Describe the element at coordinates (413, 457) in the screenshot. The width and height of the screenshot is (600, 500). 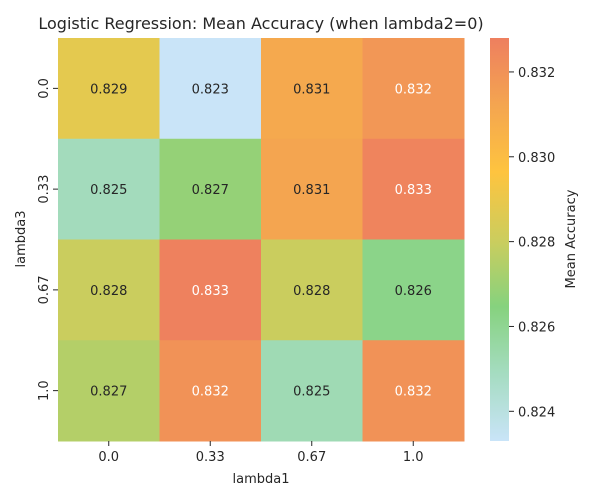
I see `x-tick-label: 1.0` at that location.